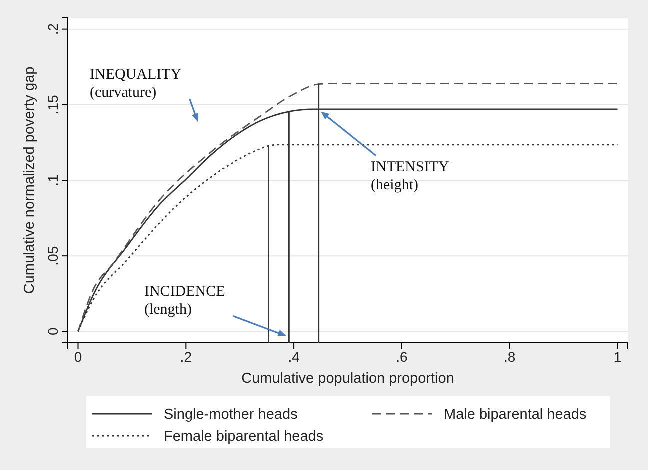  What do you see at coordinates (244, 437) in the screenshot?
I see `legend-label: Female biparental heads` at bounding box center [244, 437].